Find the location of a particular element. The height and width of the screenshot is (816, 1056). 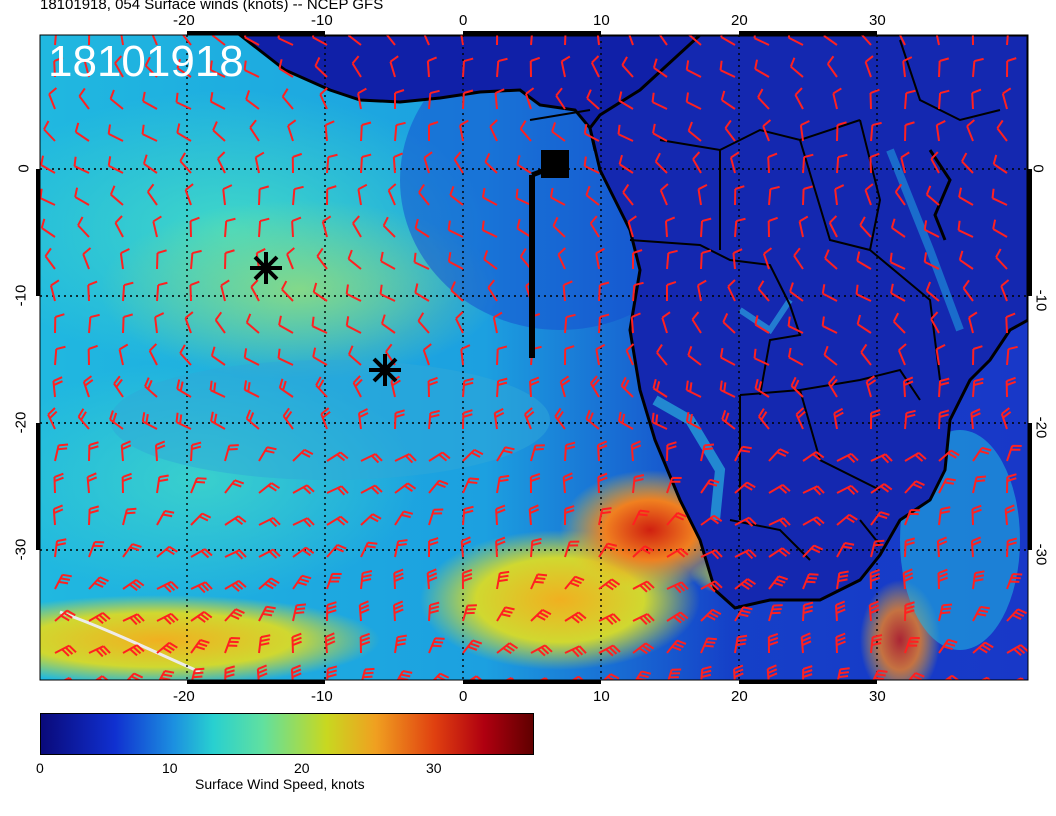

lat-label-right: -10 is located at coordinates (1041, 300).